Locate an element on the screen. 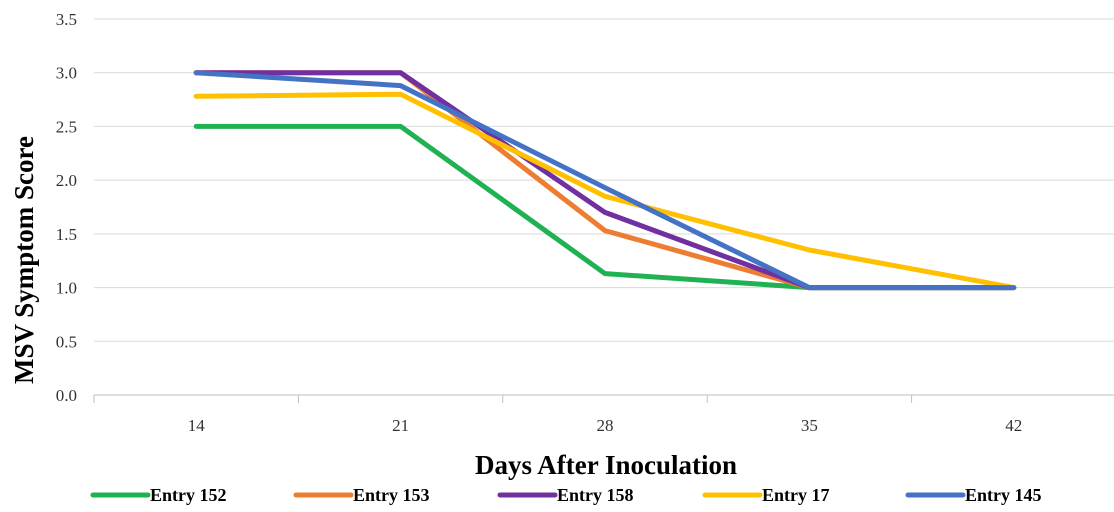  x-tick-label: 42 is located at coordinates (1013, 425).